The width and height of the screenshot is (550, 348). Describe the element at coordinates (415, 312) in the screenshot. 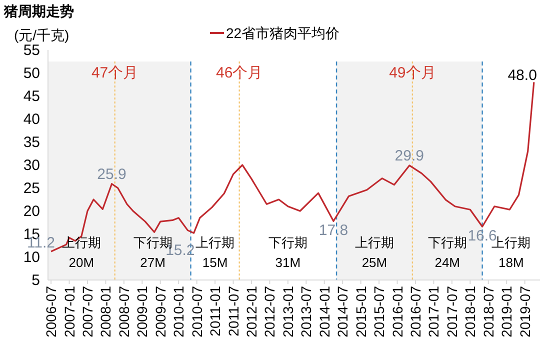

I see `x-tick-label: 2016-07` at that location.